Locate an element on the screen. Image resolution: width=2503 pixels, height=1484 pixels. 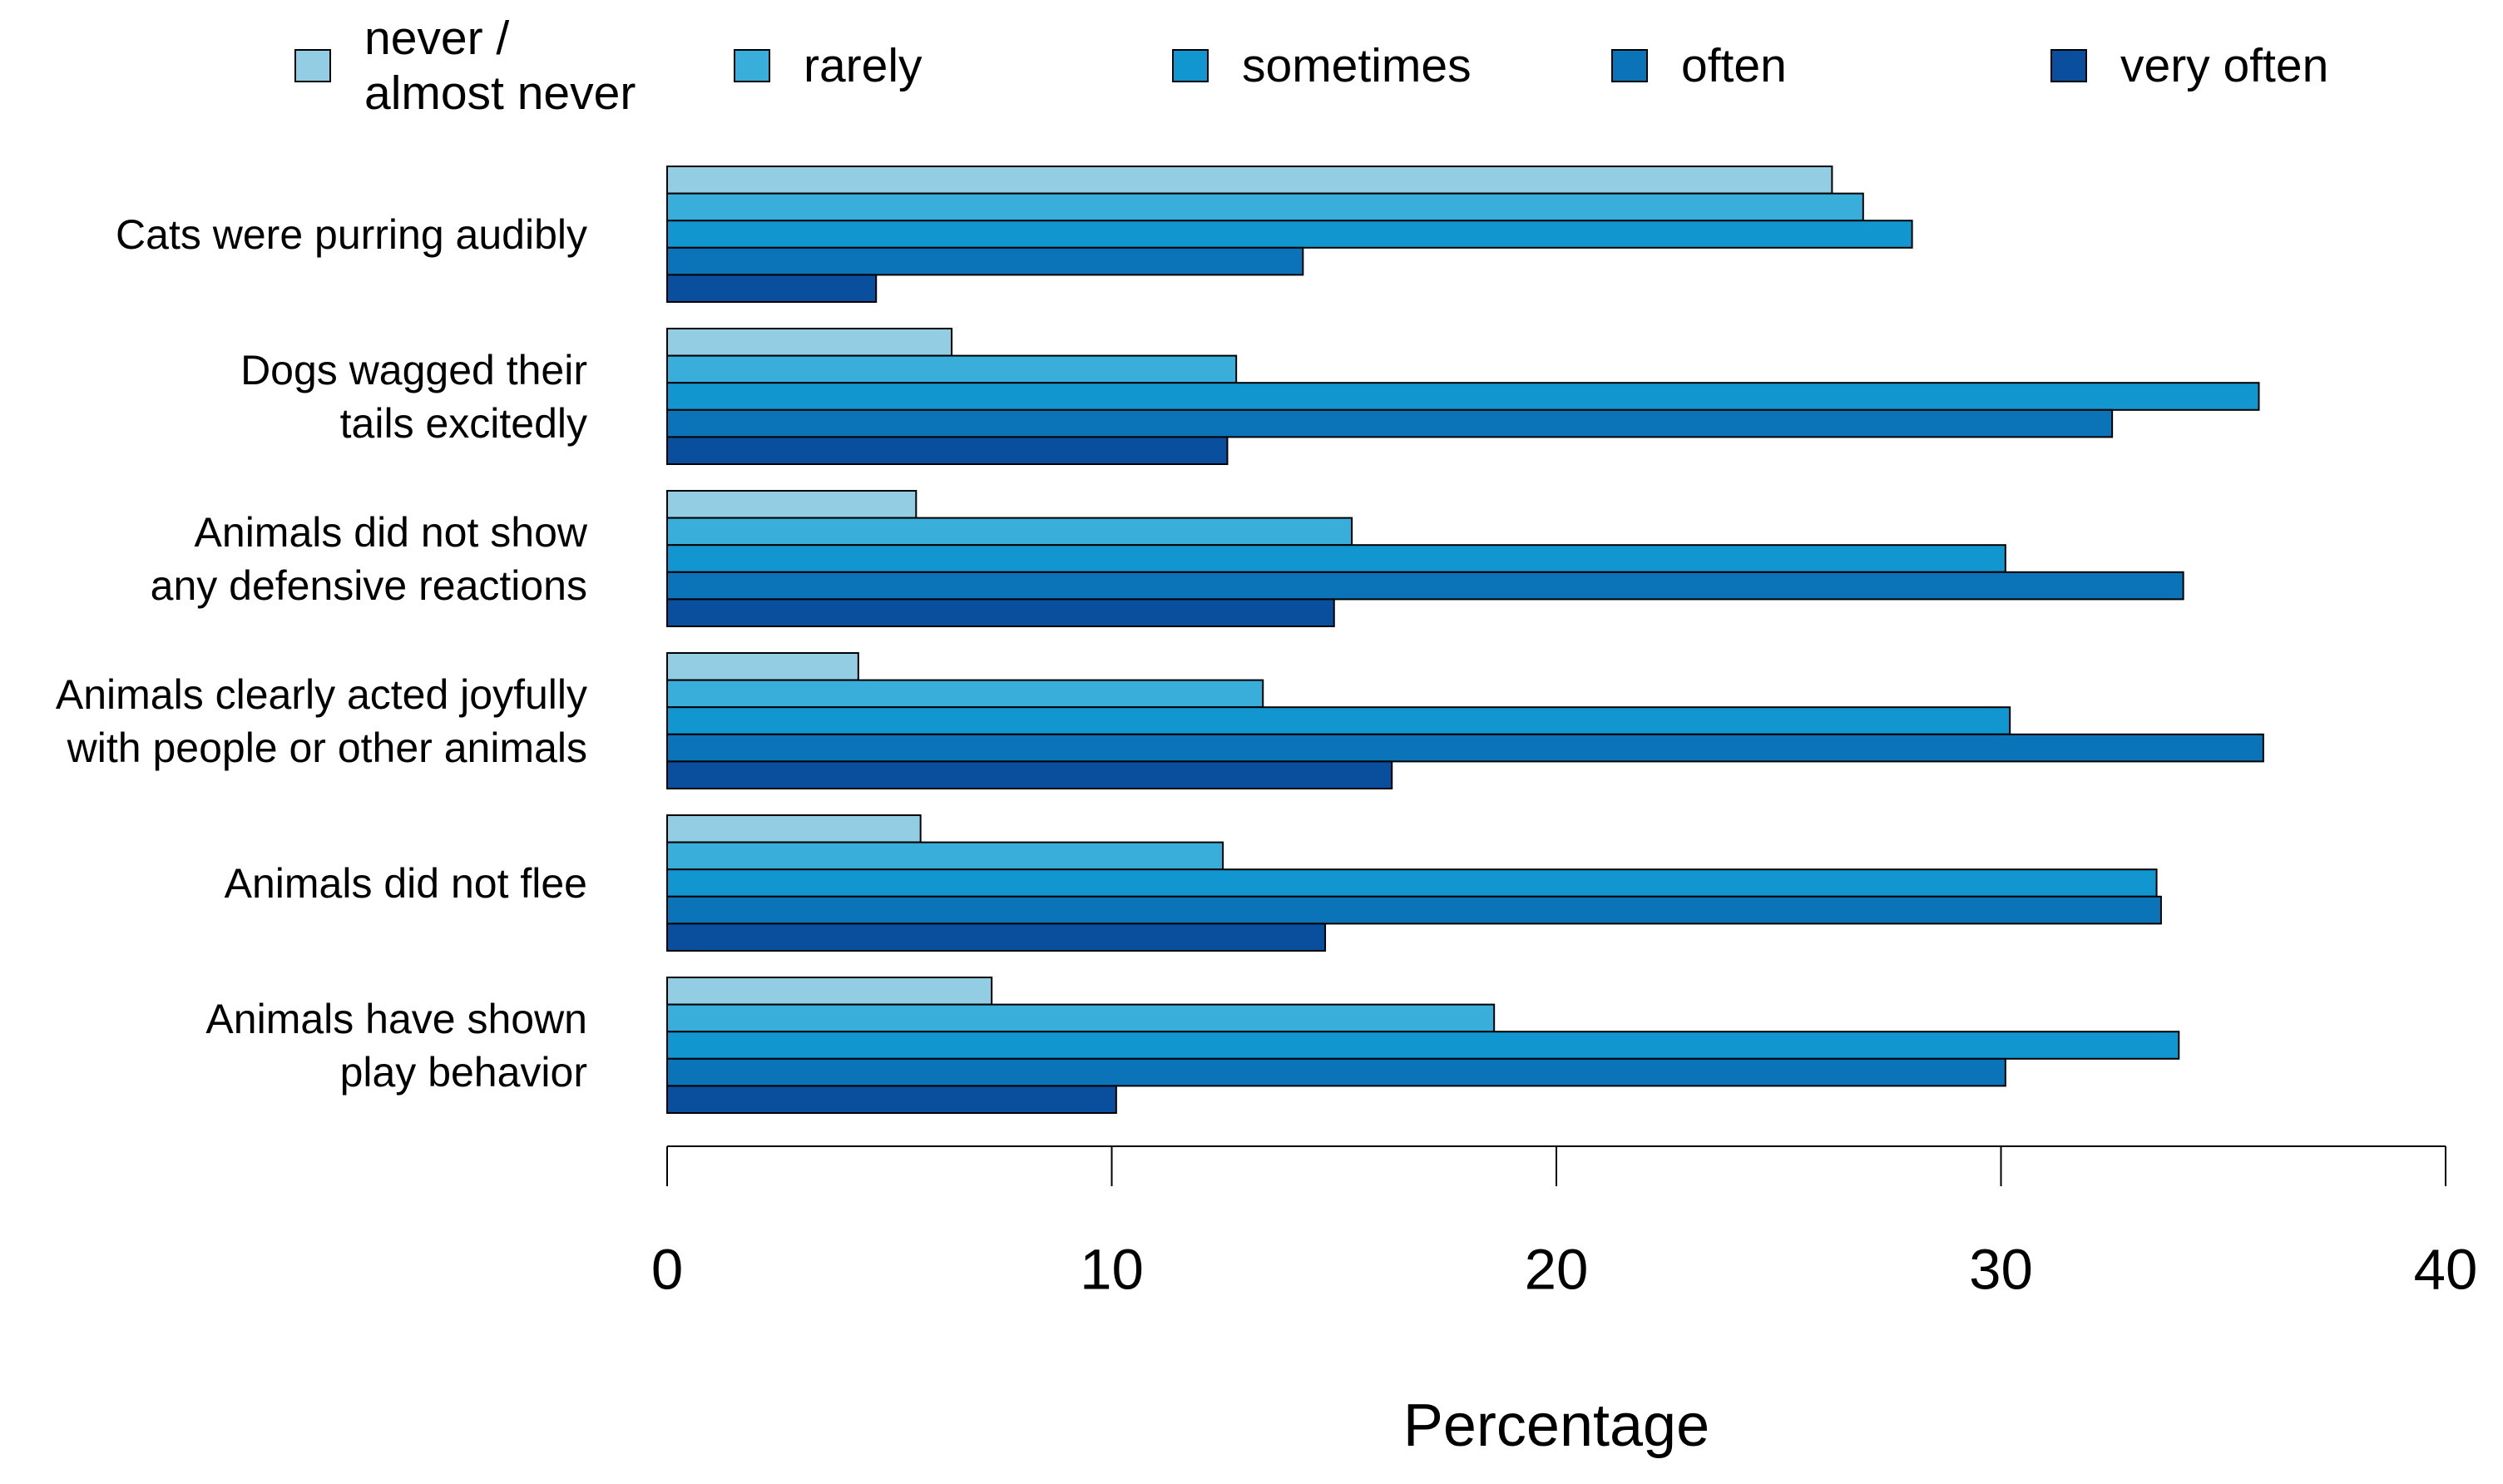
y-tick-label: Cats were purring audibly is located at coordinates (351, 234).